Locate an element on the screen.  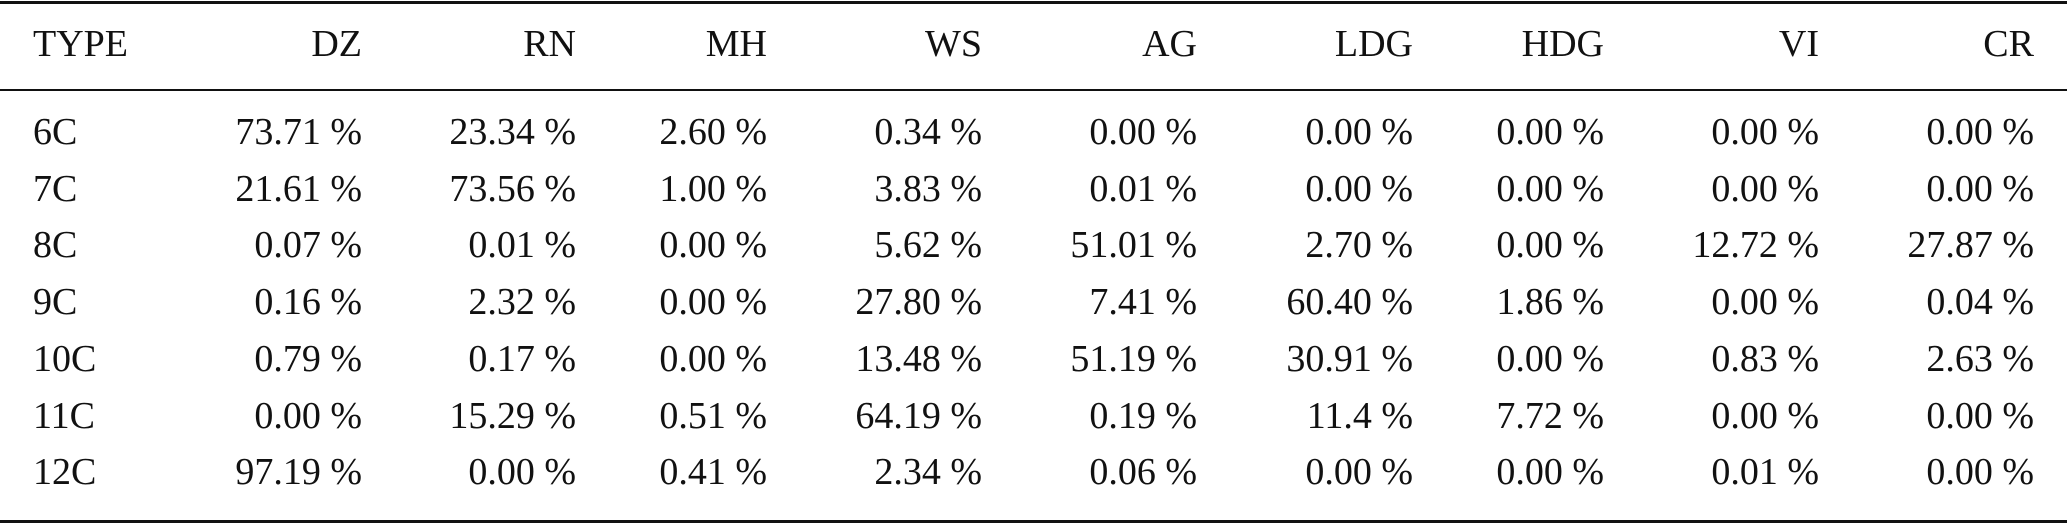
table-cell: 2.63 % is located at coordinates (1980, 358).